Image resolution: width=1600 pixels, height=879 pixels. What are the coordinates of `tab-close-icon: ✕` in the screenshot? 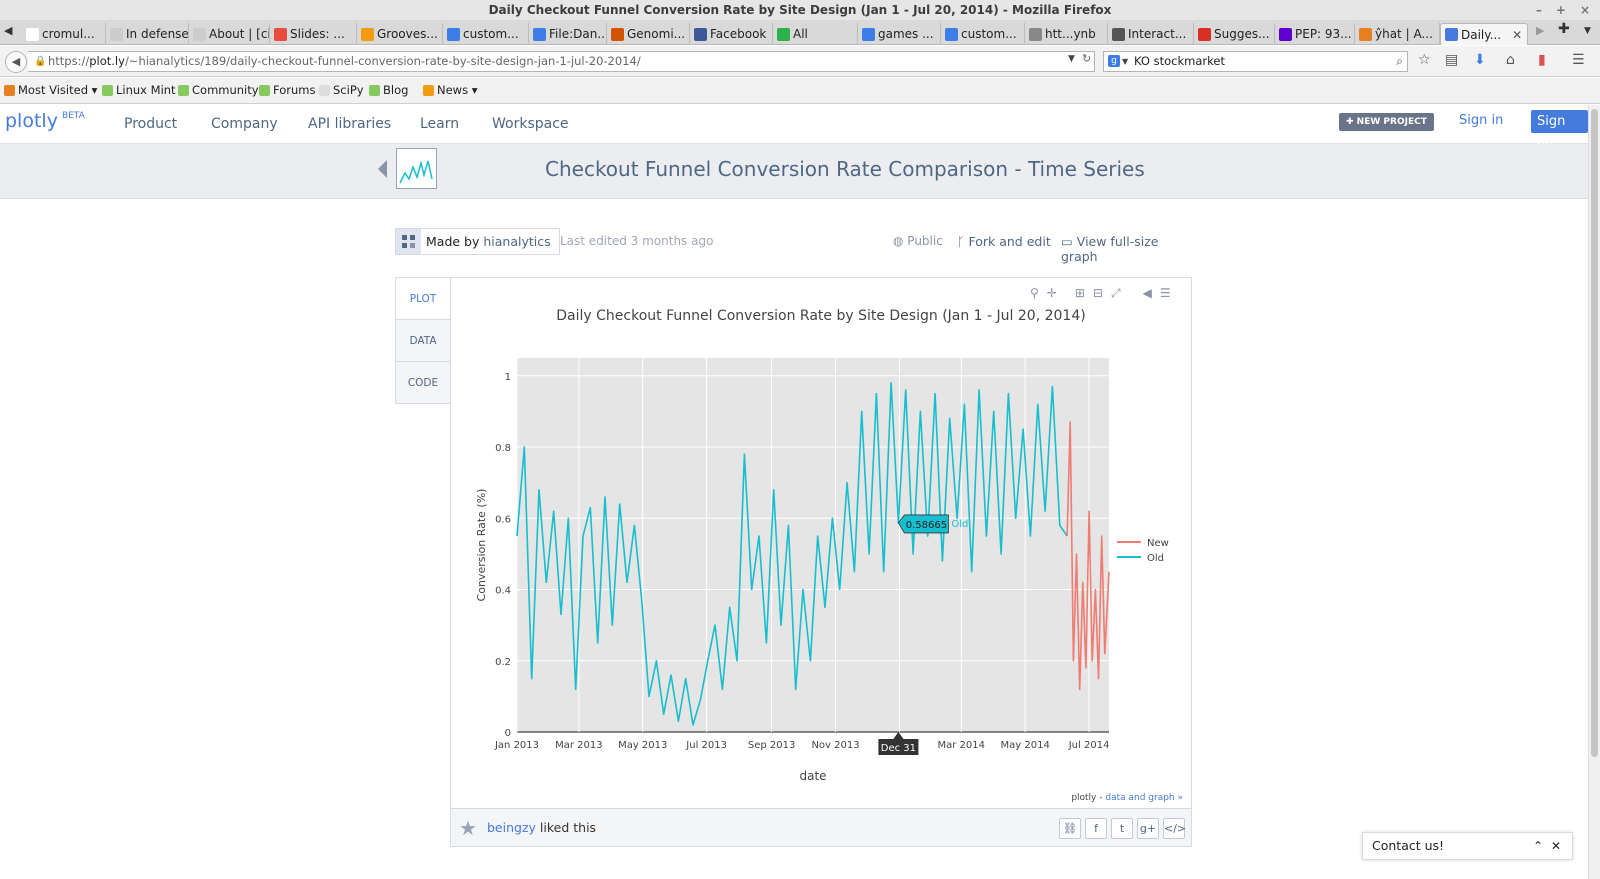 It's located at (1517, 34).